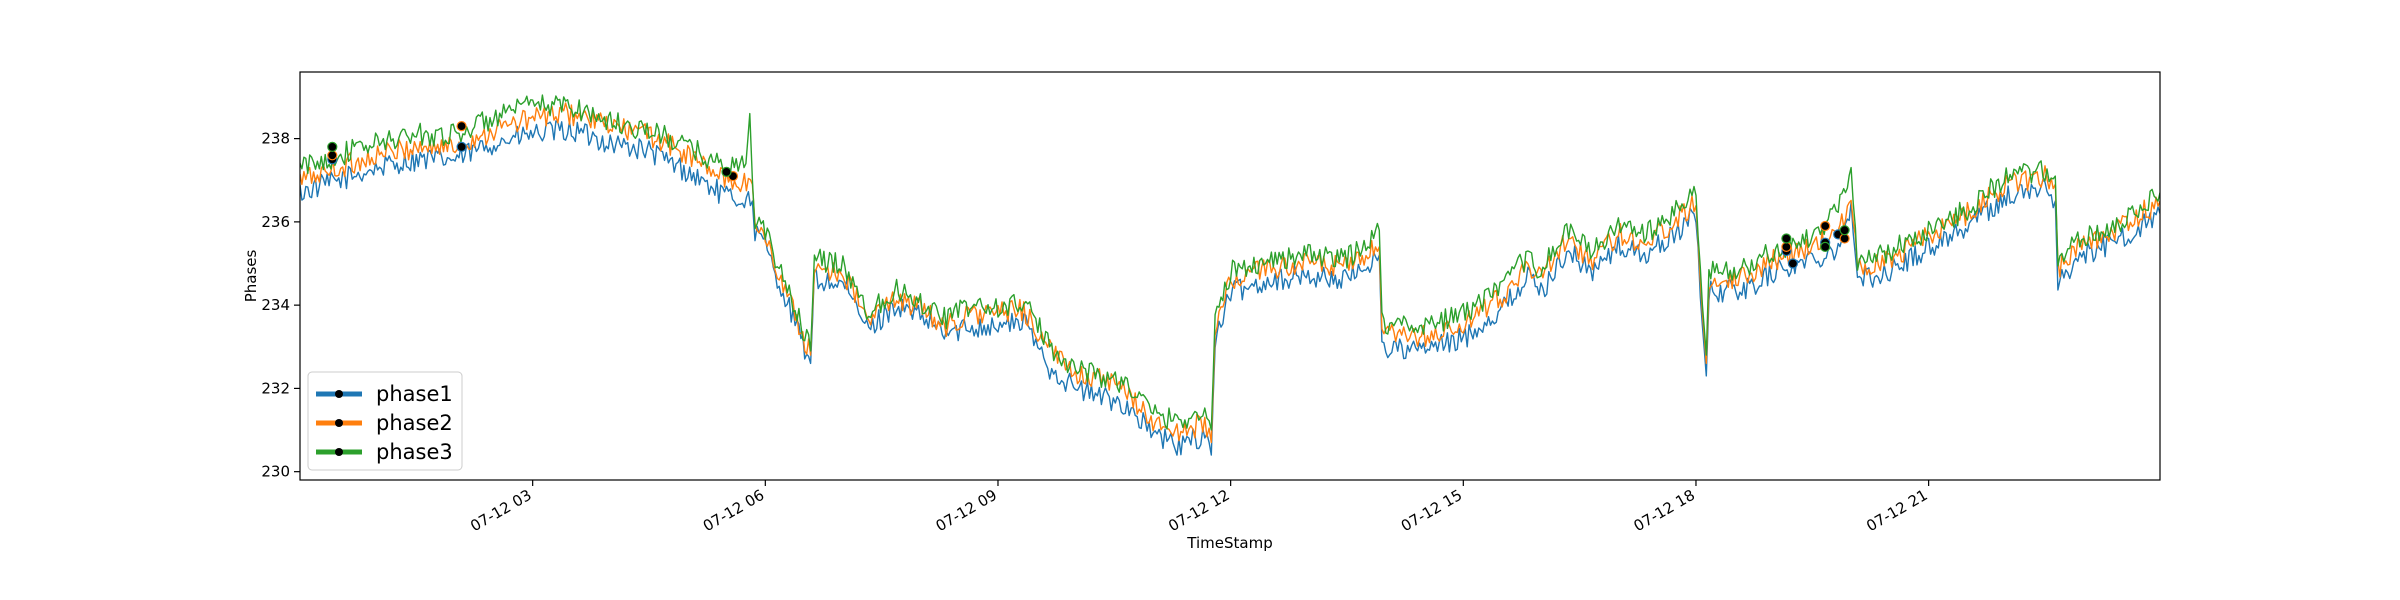 Image resolution: width=2400 pixels, height=600 pixels. I want to click on x-axis-title: TimeStamp, so click(1229, 543).